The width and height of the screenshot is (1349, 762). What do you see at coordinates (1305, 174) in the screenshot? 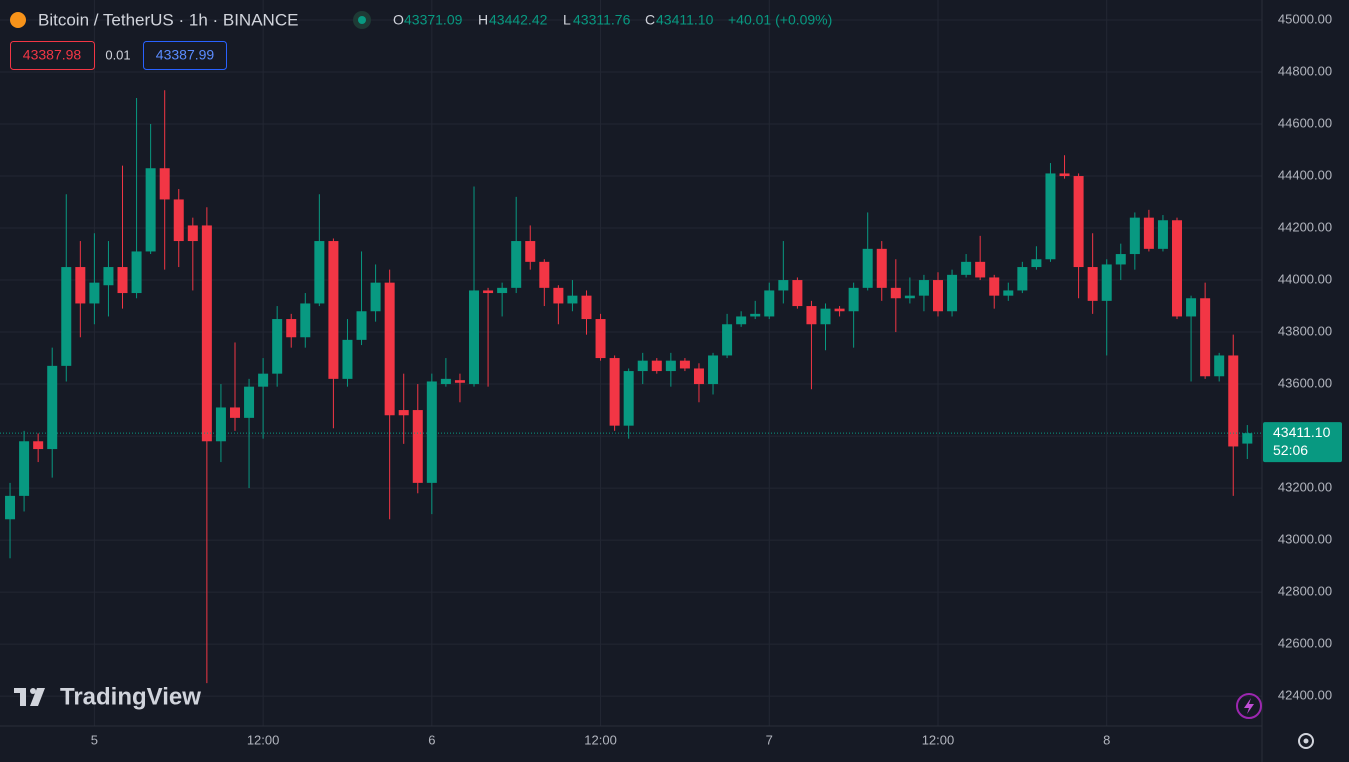
I see `y-tick-label: 44400.00` at bounding box center [1305, 174].